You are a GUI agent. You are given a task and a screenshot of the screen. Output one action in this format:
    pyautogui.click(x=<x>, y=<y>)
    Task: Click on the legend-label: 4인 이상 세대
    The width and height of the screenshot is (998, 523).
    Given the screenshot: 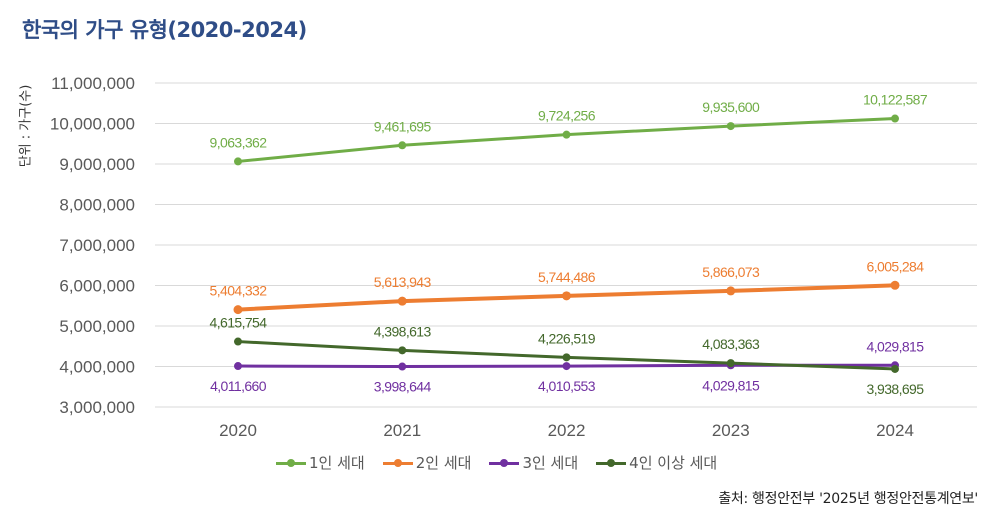 What is the action you would take?
    pyautogui.click(x=673, y=463)
    